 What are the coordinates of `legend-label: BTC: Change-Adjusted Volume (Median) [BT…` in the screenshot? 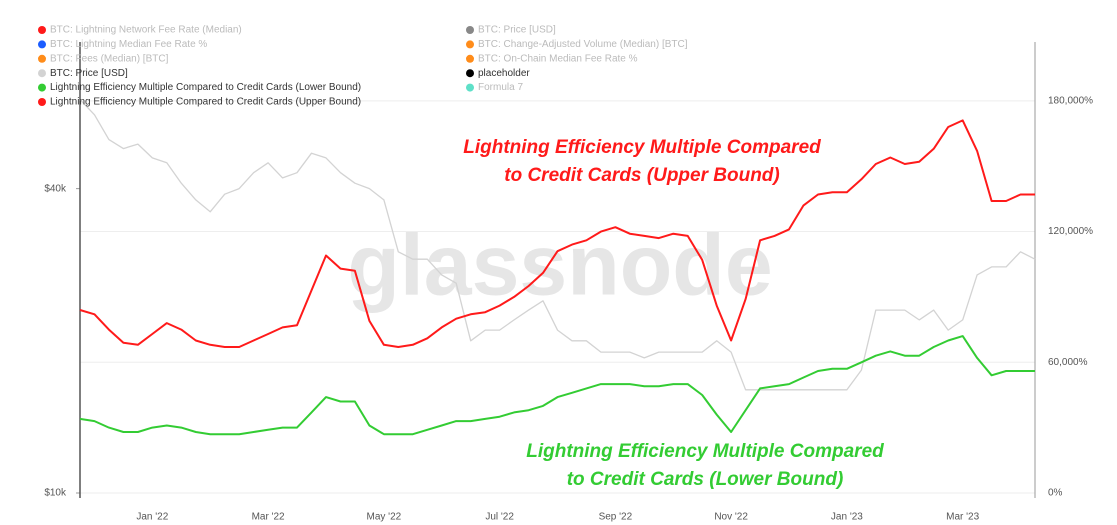 It's located at (583, 44).